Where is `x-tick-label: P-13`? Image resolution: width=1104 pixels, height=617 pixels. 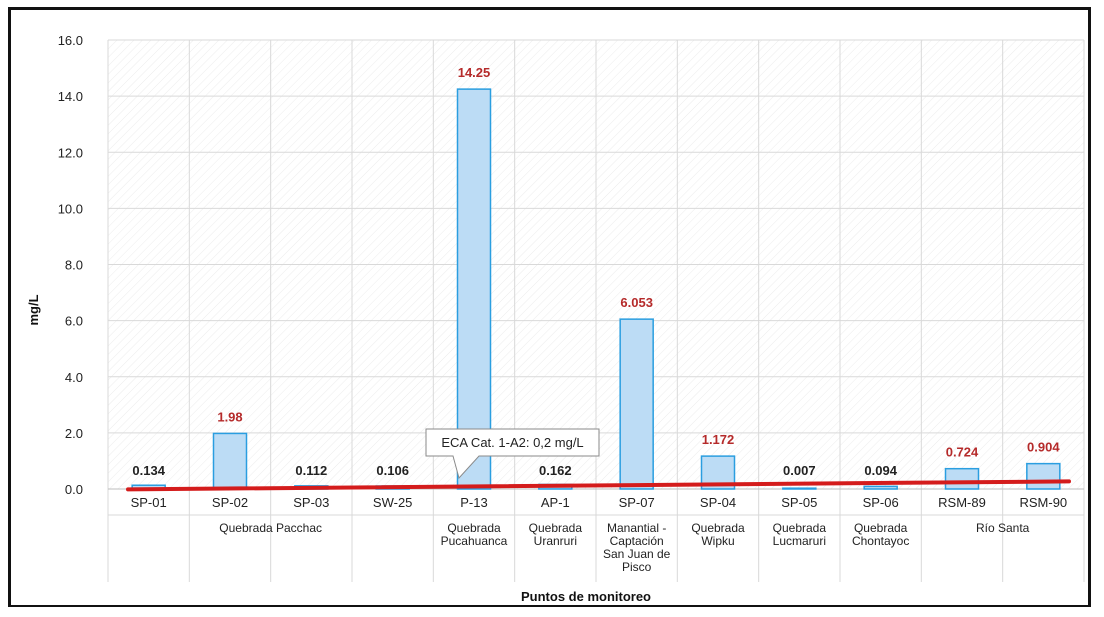
x-tick-label: P-13 is located at coordinates (473, 502).